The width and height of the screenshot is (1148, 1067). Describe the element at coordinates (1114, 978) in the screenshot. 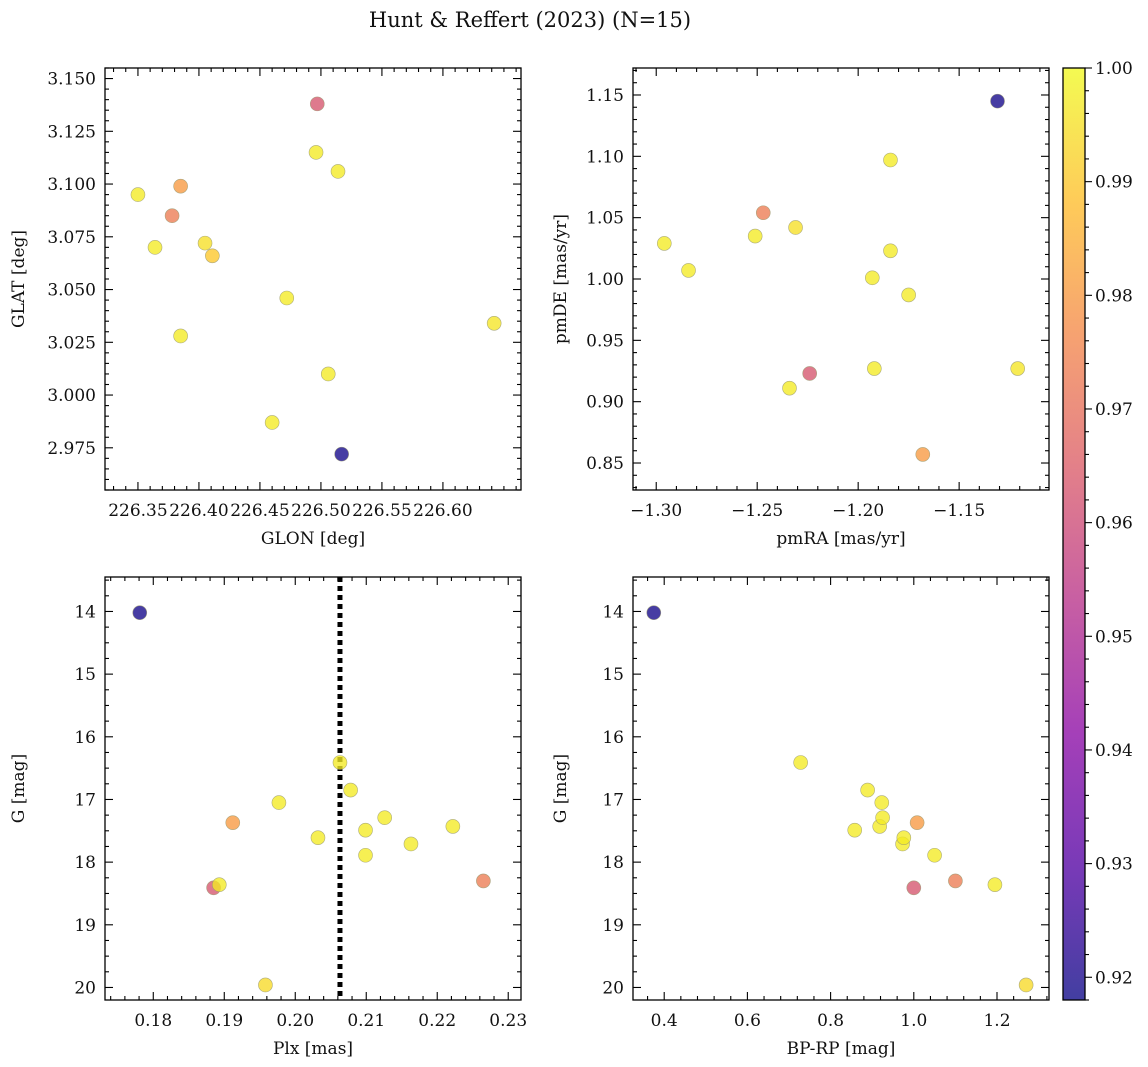

I see `colorbar-tick-label: 0.92` at that location.